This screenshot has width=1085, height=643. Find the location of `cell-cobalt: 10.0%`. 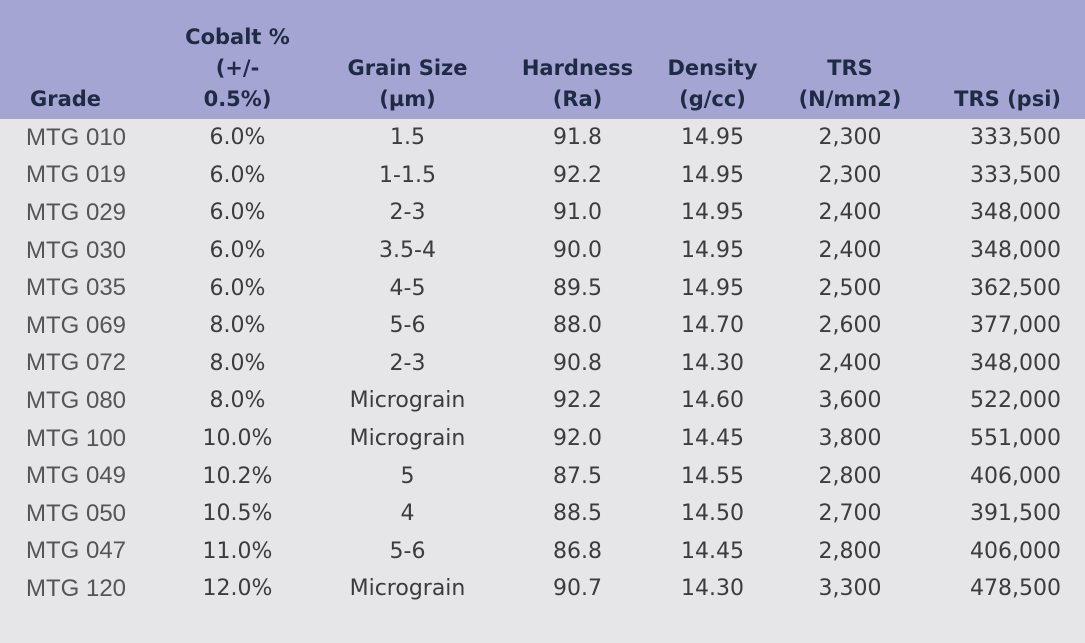

cell-cobalt: 10.0% is located at coordinates (237, 439).